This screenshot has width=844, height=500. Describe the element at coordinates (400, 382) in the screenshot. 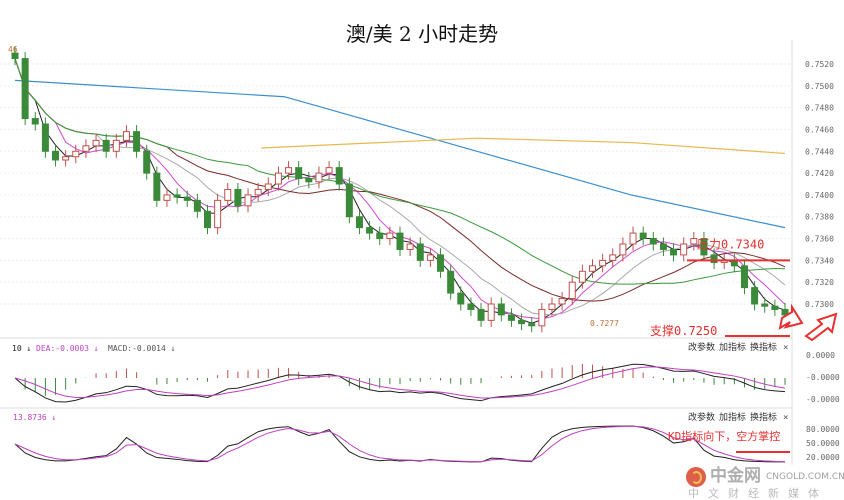

I see `dea-line` at that location.